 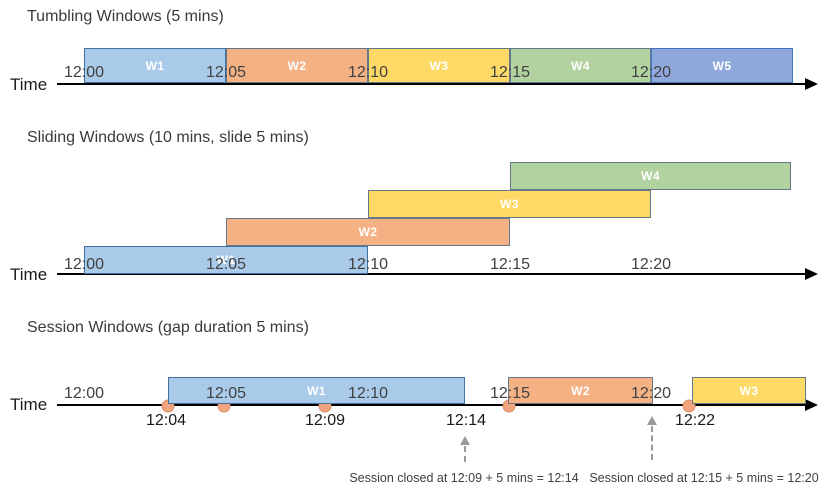 What do you see at coordinates (510, 264) in the screenshot?
I see `sliding-tick-1215: 12:15` at bounding box center [510, 264].